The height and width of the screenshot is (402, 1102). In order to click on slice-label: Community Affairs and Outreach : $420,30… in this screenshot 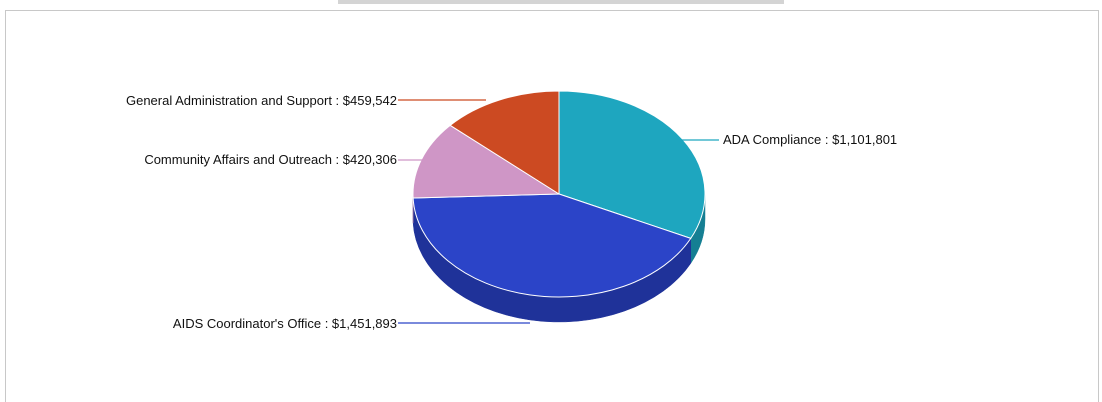, I will do `click(270, 159)`.